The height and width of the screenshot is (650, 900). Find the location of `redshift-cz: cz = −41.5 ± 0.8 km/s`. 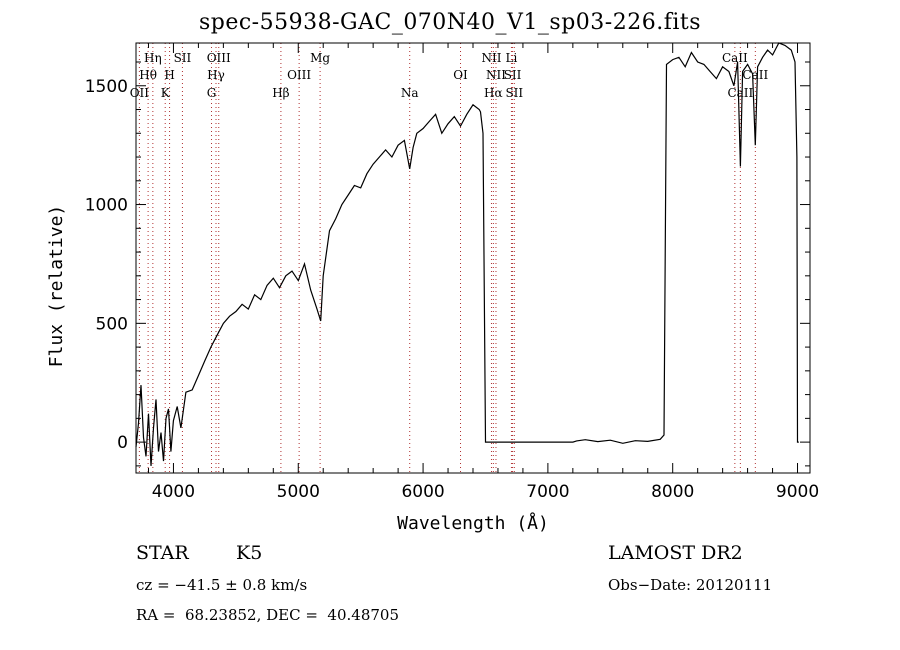

redshift-cz: cz = −41.5 ± 0.8 km/s is located at coordinates (222, 585).